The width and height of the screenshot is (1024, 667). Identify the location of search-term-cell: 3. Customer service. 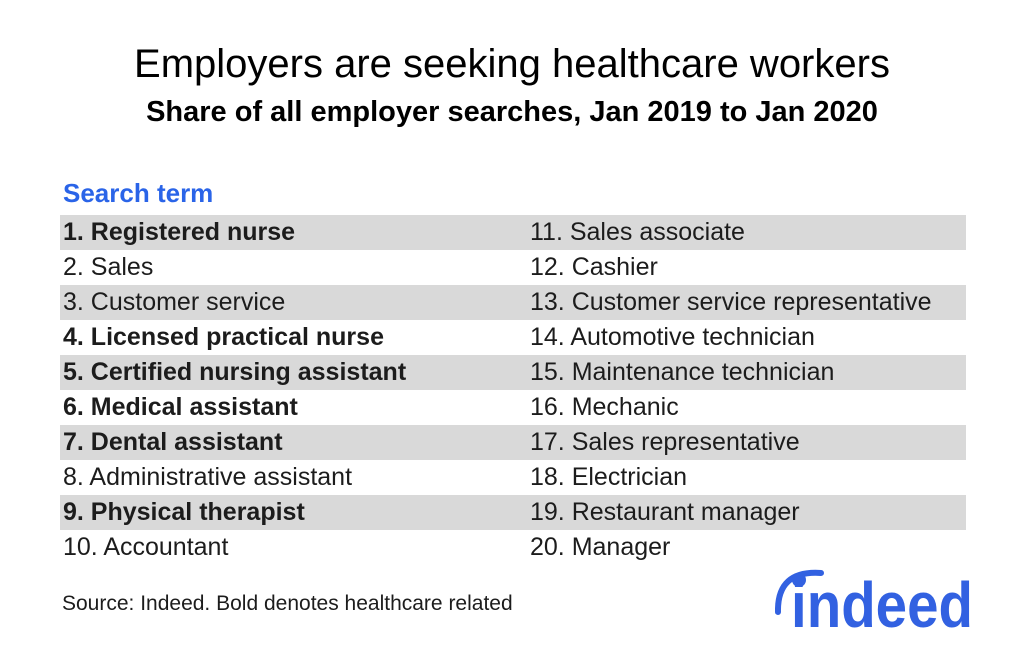
(174, 302).